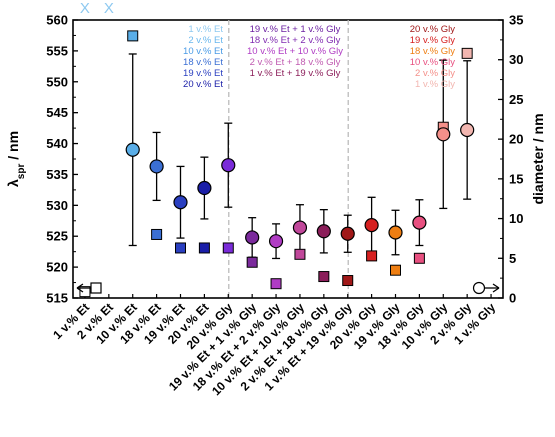 Image resolution: width=555 pixels, height=437 pixels. What do you see at coordinates (510, 159) in the screenshot?
I see `right-axis: 0 5 10 15 20 25 30 35` at bounding box center [510, 159].